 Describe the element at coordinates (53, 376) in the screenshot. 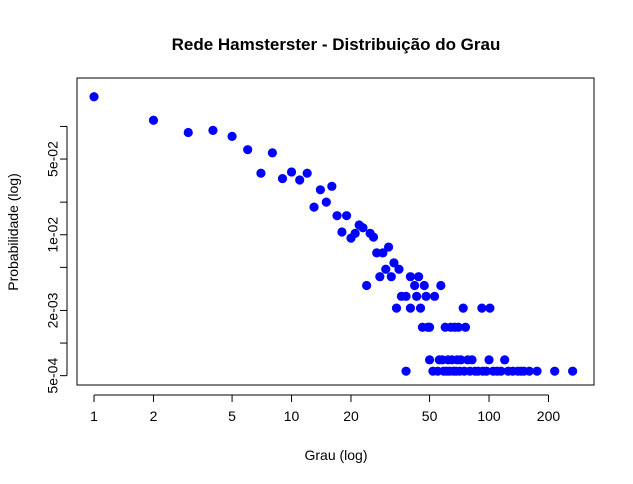

I see `y-tick-label: 5e-04` at that location.